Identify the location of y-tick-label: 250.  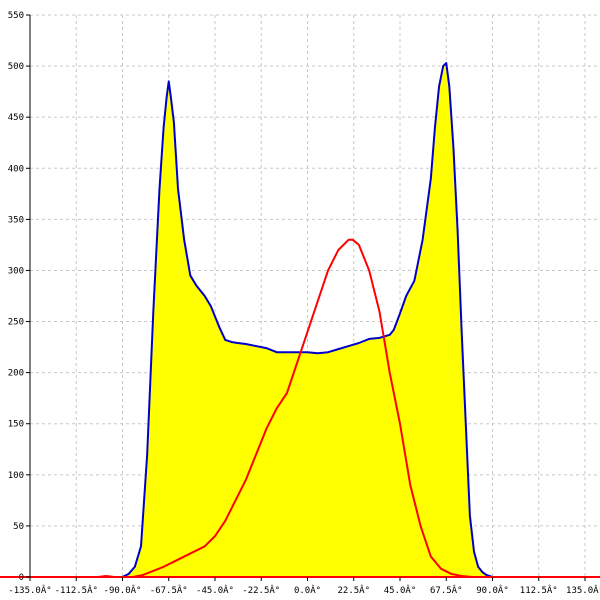
(16, 323).